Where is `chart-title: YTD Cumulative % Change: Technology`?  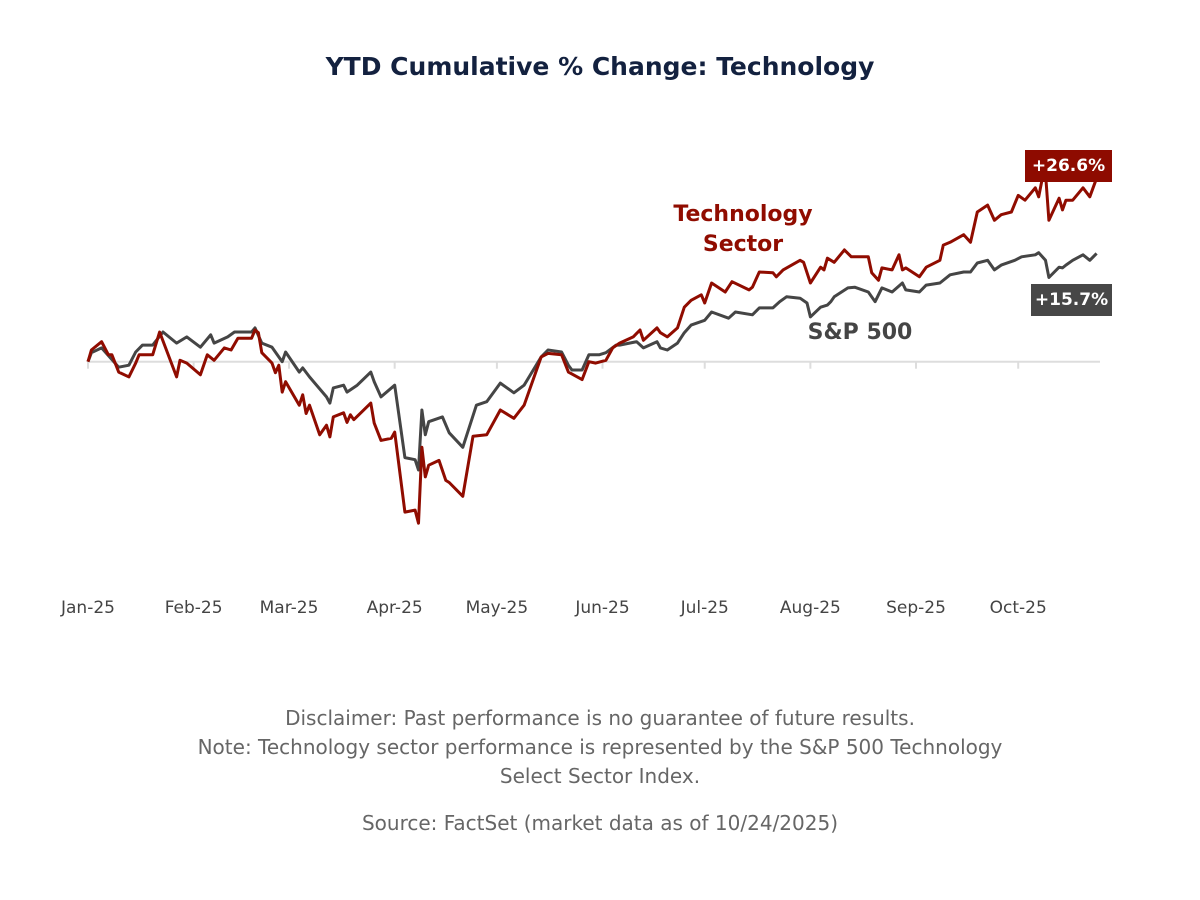 chart-title: YTD Cumulative % Change: Technology is located at coordinates (600, 66).